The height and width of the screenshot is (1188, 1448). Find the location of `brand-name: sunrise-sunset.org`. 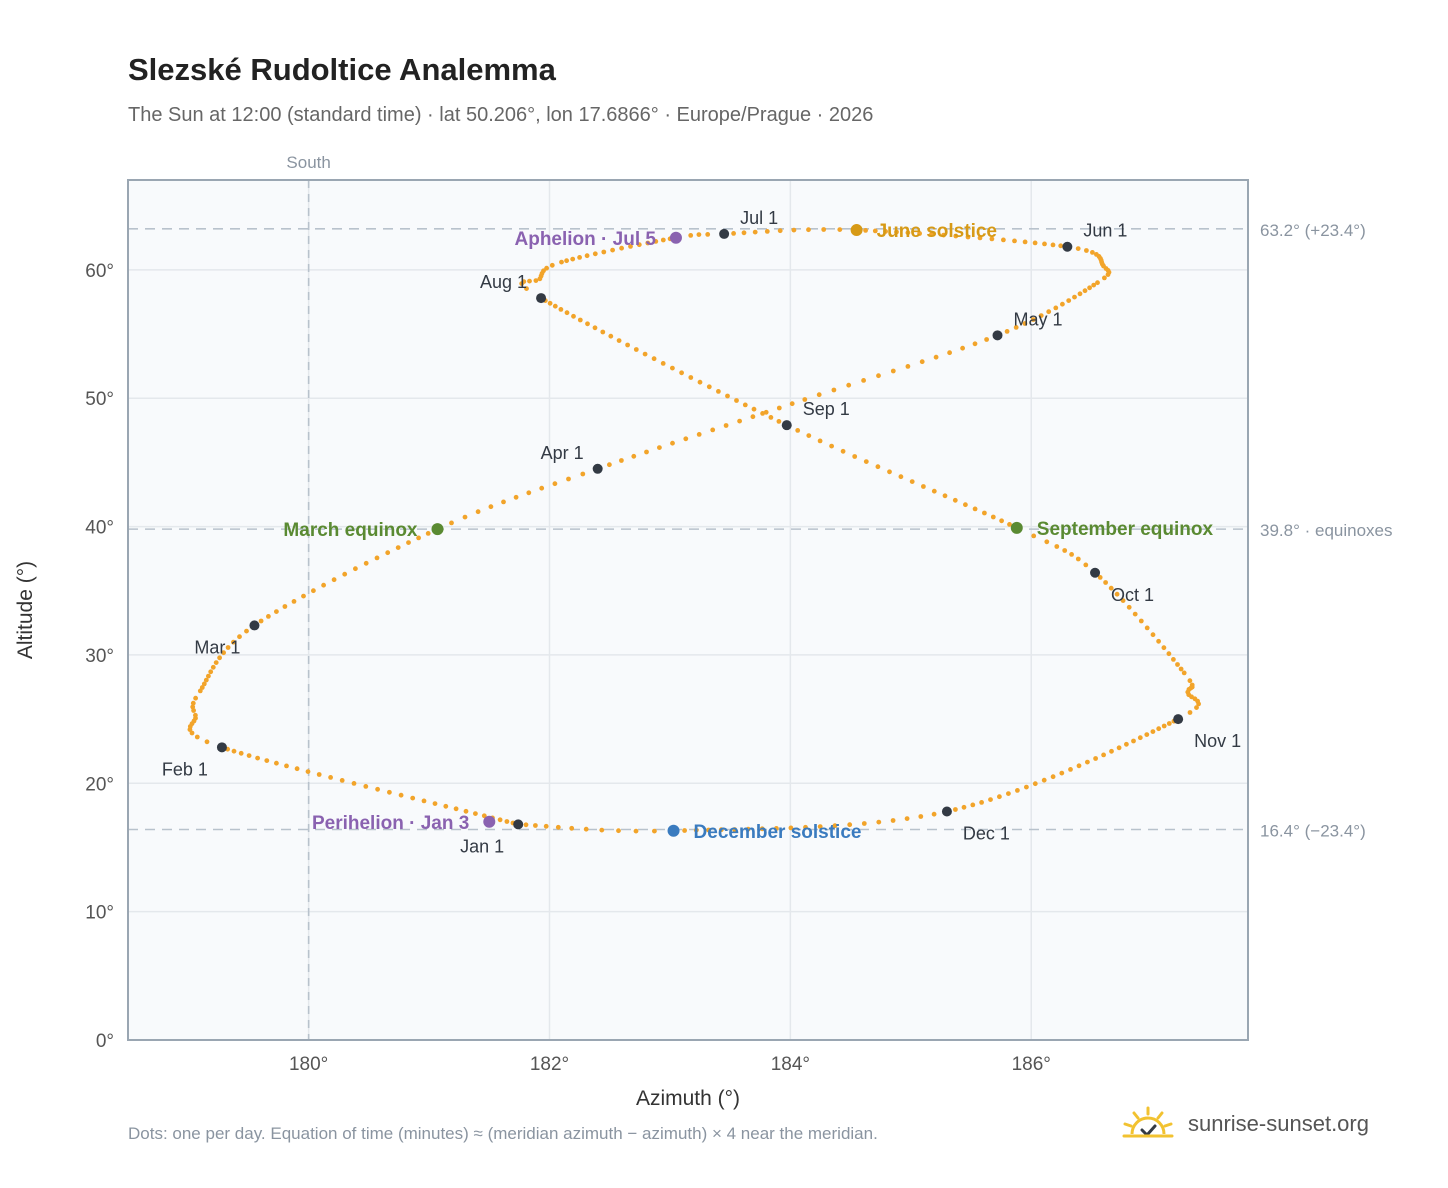

brand-name: sunrise-sunset.org is located at coordinates (1278, 1123).